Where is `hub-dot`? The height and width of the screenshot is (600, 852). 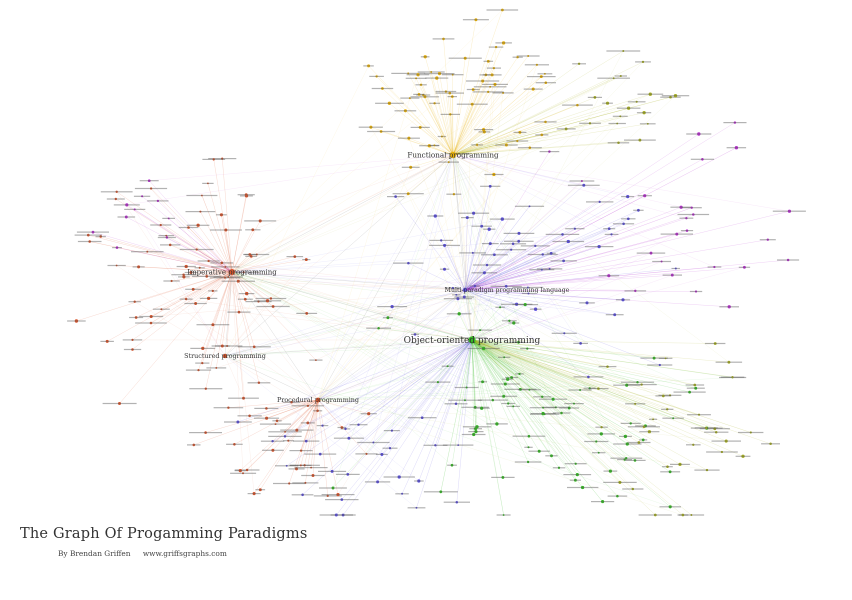 hub-dot is located at coordinates (225, 356).